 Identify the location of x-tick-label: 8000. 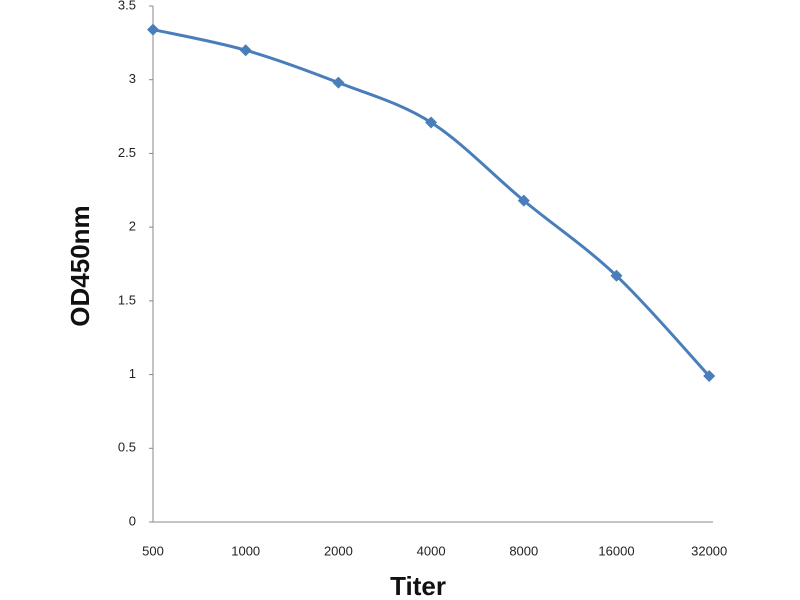
(523, 550).